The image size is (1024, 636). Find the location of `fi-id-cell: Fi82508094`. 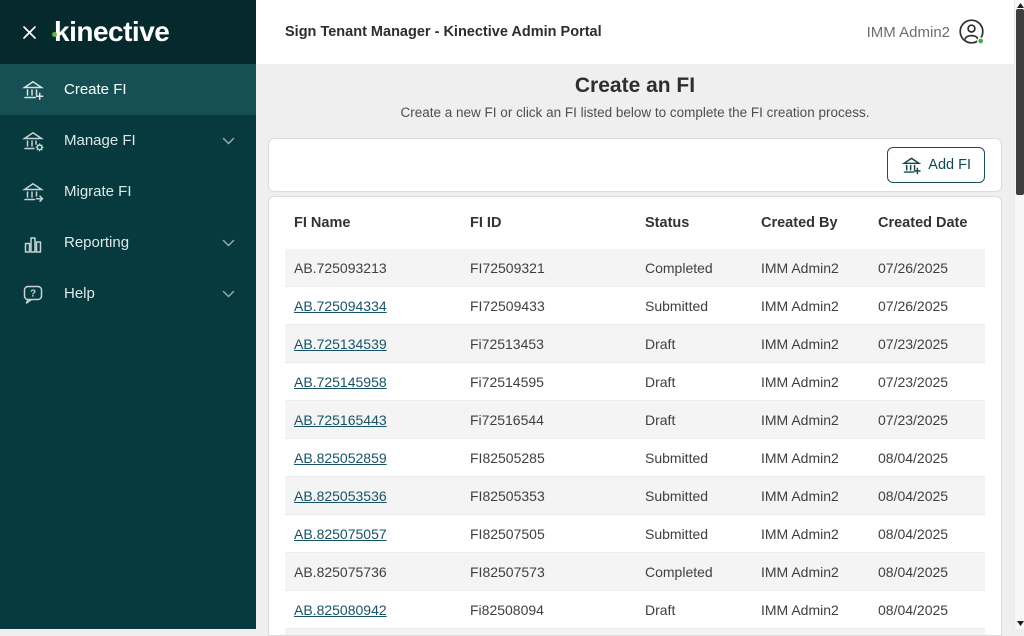

fi-id-cell: Fi82508094 is located at coordinates (507, 609).